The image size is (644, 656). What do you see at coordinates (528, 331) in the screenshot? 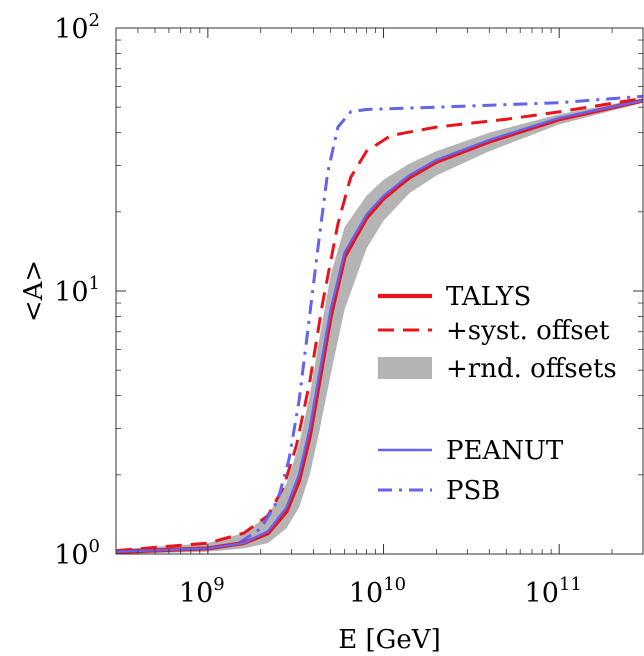
I see `legend-label-syst-offset: +syst. offset` at bounding box center [528, 331].